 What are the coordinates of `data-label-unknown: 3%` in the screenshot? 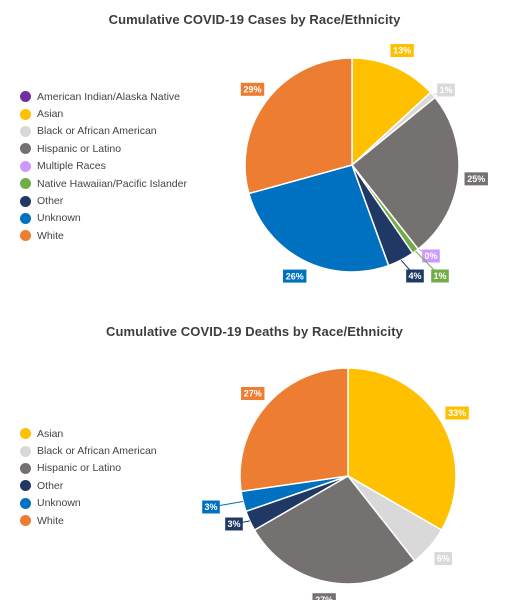 It's located at (210, 507).